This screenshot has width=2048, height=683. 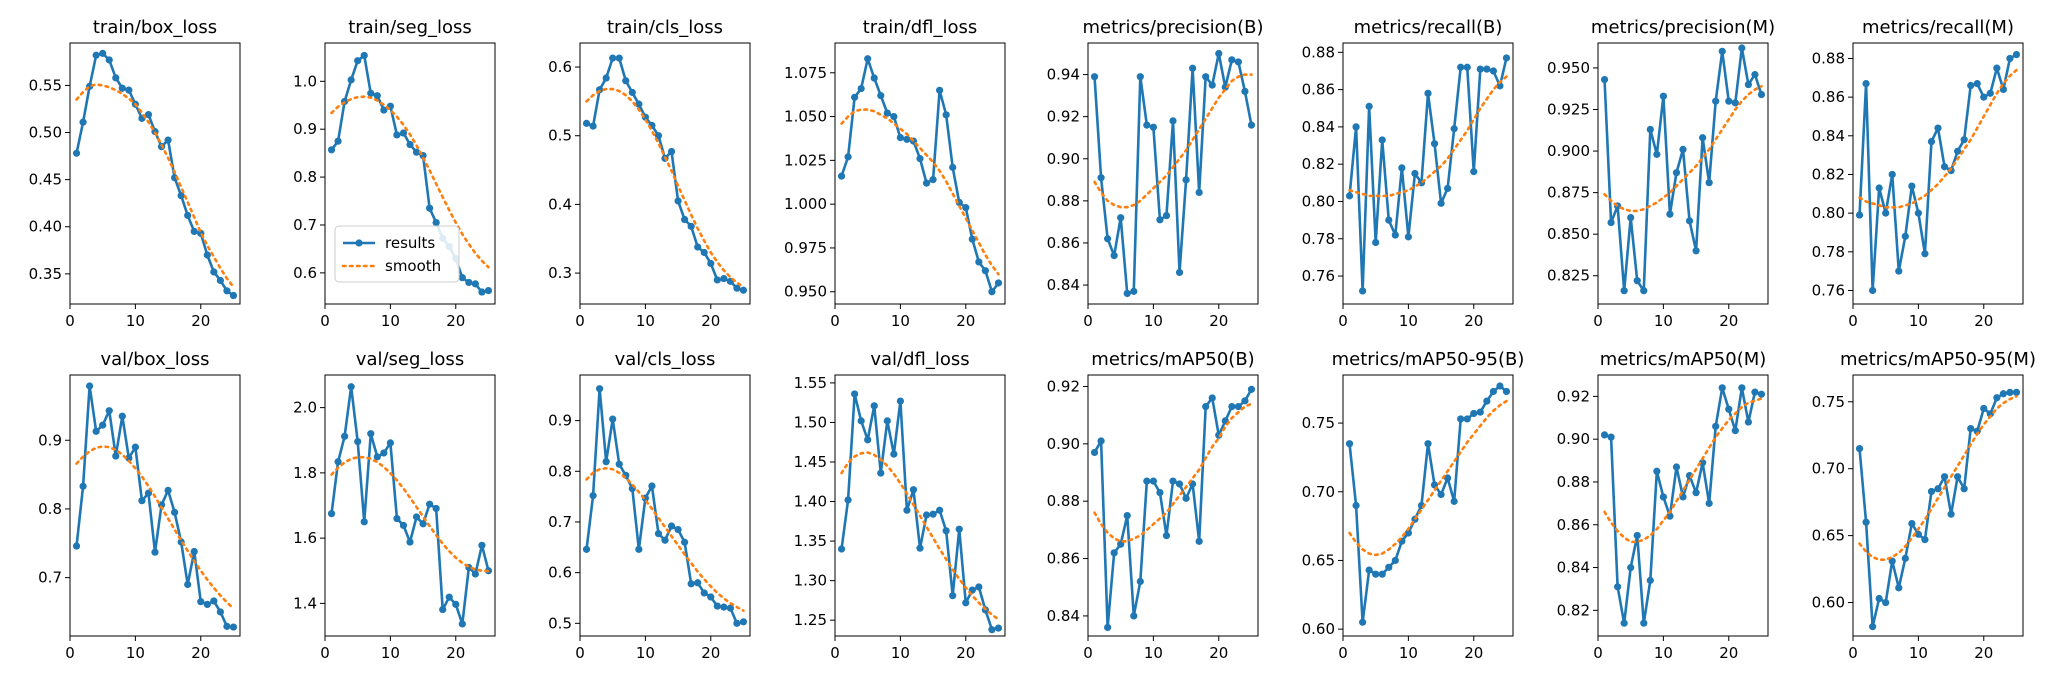 I want to click on y-tick-label: 0.3, so click(x=560, y=273).